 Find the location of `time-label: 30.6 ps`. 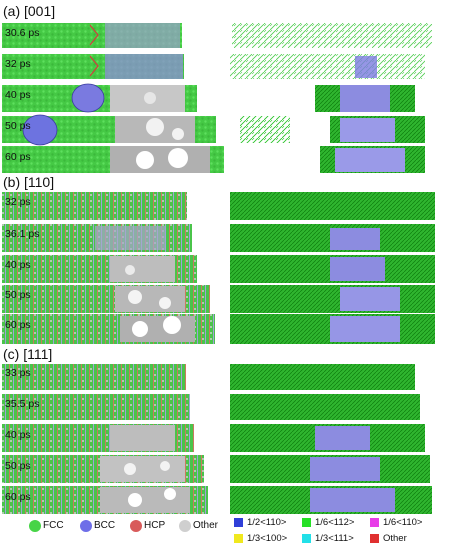

time-label: 30.6 ps is located at coordinates (22, 33).